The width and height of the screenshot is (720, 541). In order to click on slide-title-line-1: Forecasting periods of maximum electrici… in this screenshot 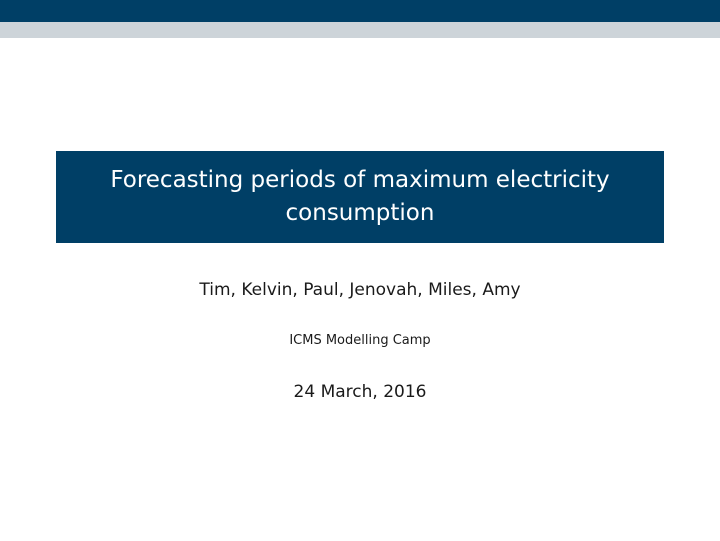, I will do `click(360, 180)`.